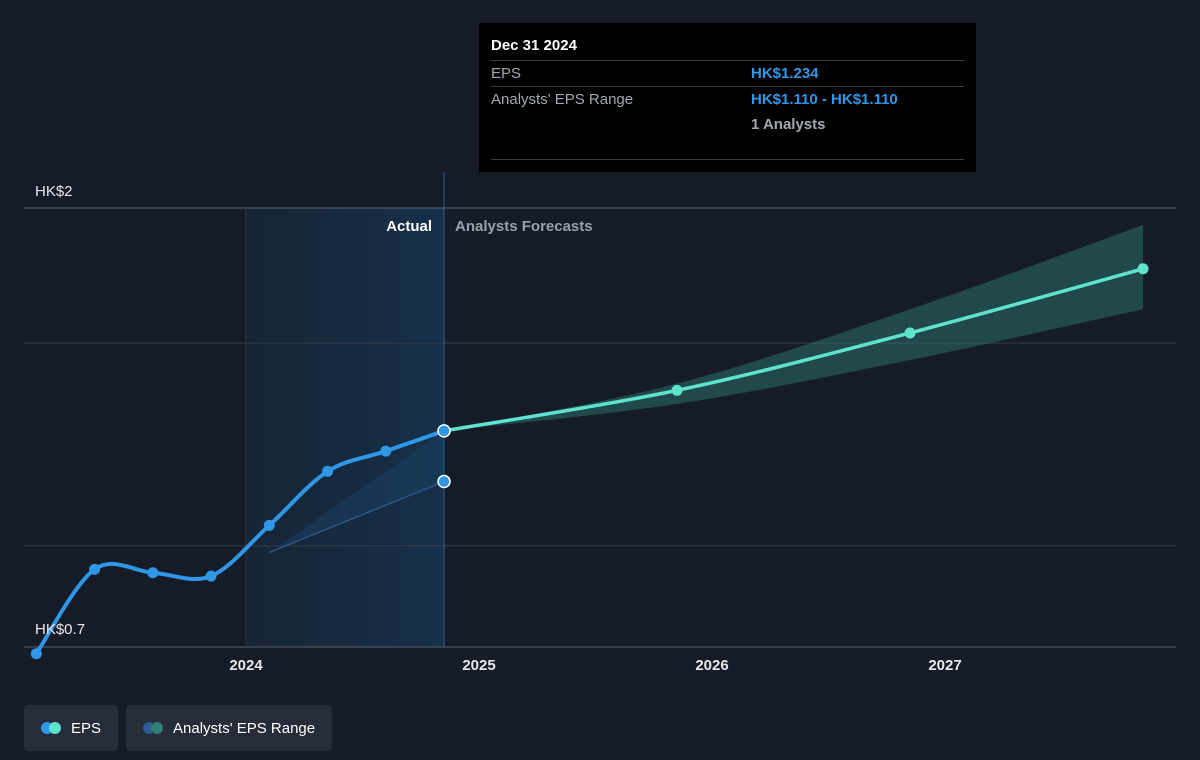 The width and height of the screenshot is (1200, 760). I want to click on eps-forecast-dot, so click(55, 728).